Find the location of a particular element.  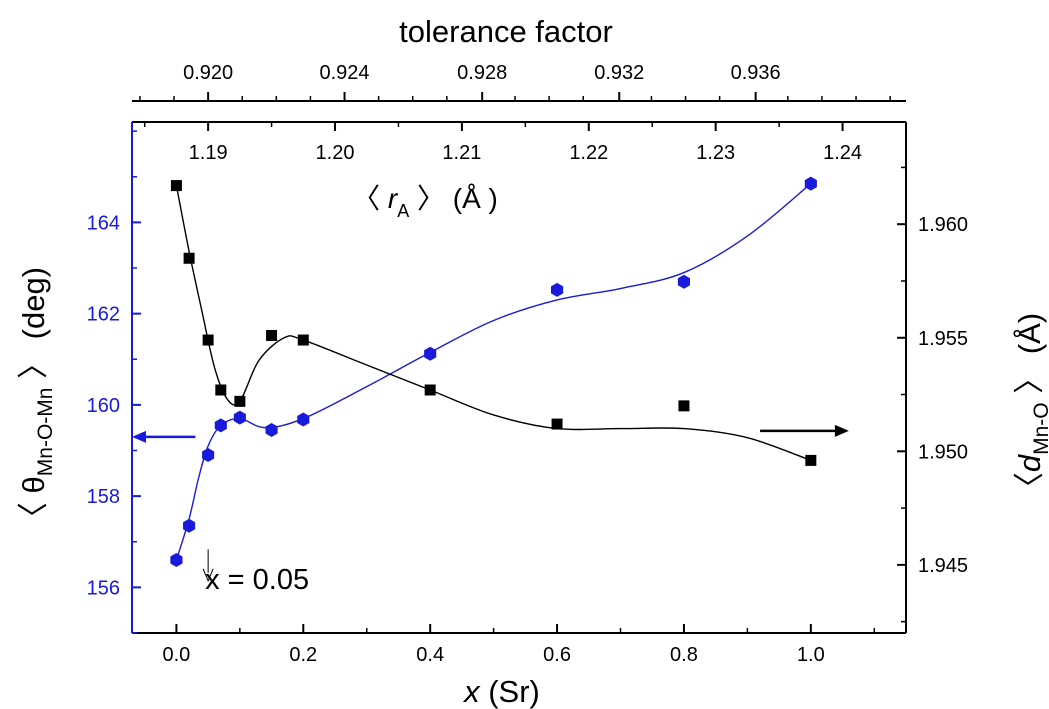

right-axis-title: 〈dMn-O 〉 (Å) is located at coordinates (1030, 408).